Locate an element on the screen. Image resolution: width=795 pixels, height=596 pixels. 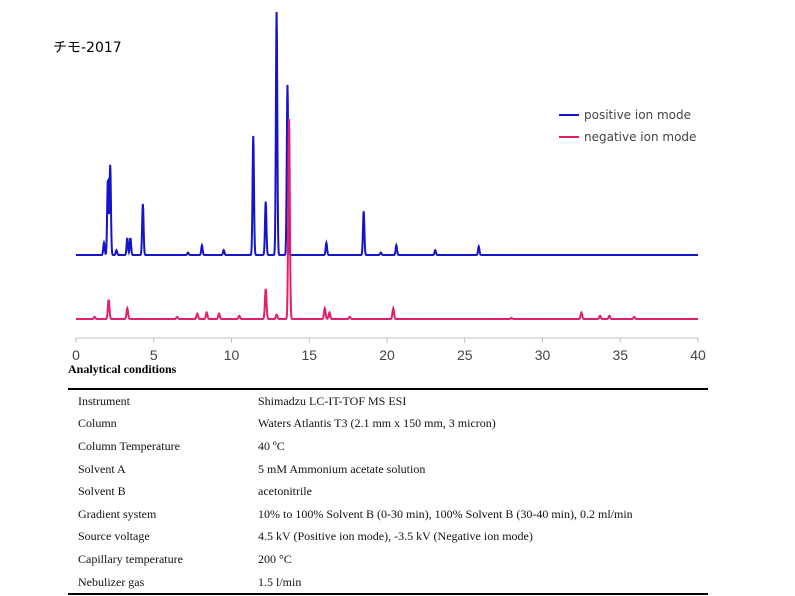
x-tick-label: 25 is located at coordinates (465, 355).